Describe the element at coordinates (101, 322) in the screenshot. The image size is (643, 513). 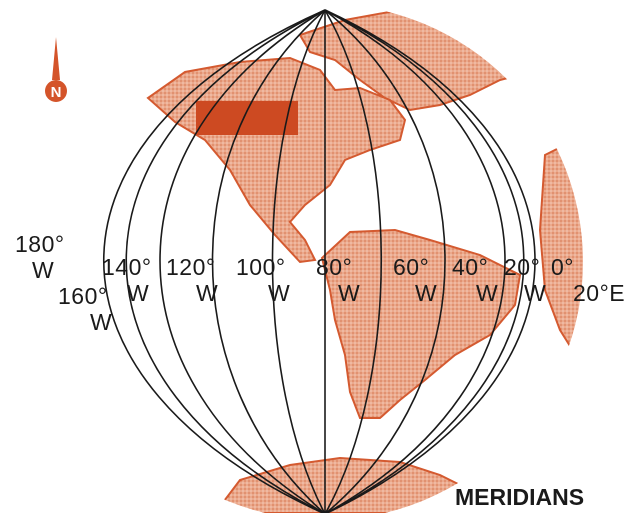
I see `label-160-dir: W` at that location.